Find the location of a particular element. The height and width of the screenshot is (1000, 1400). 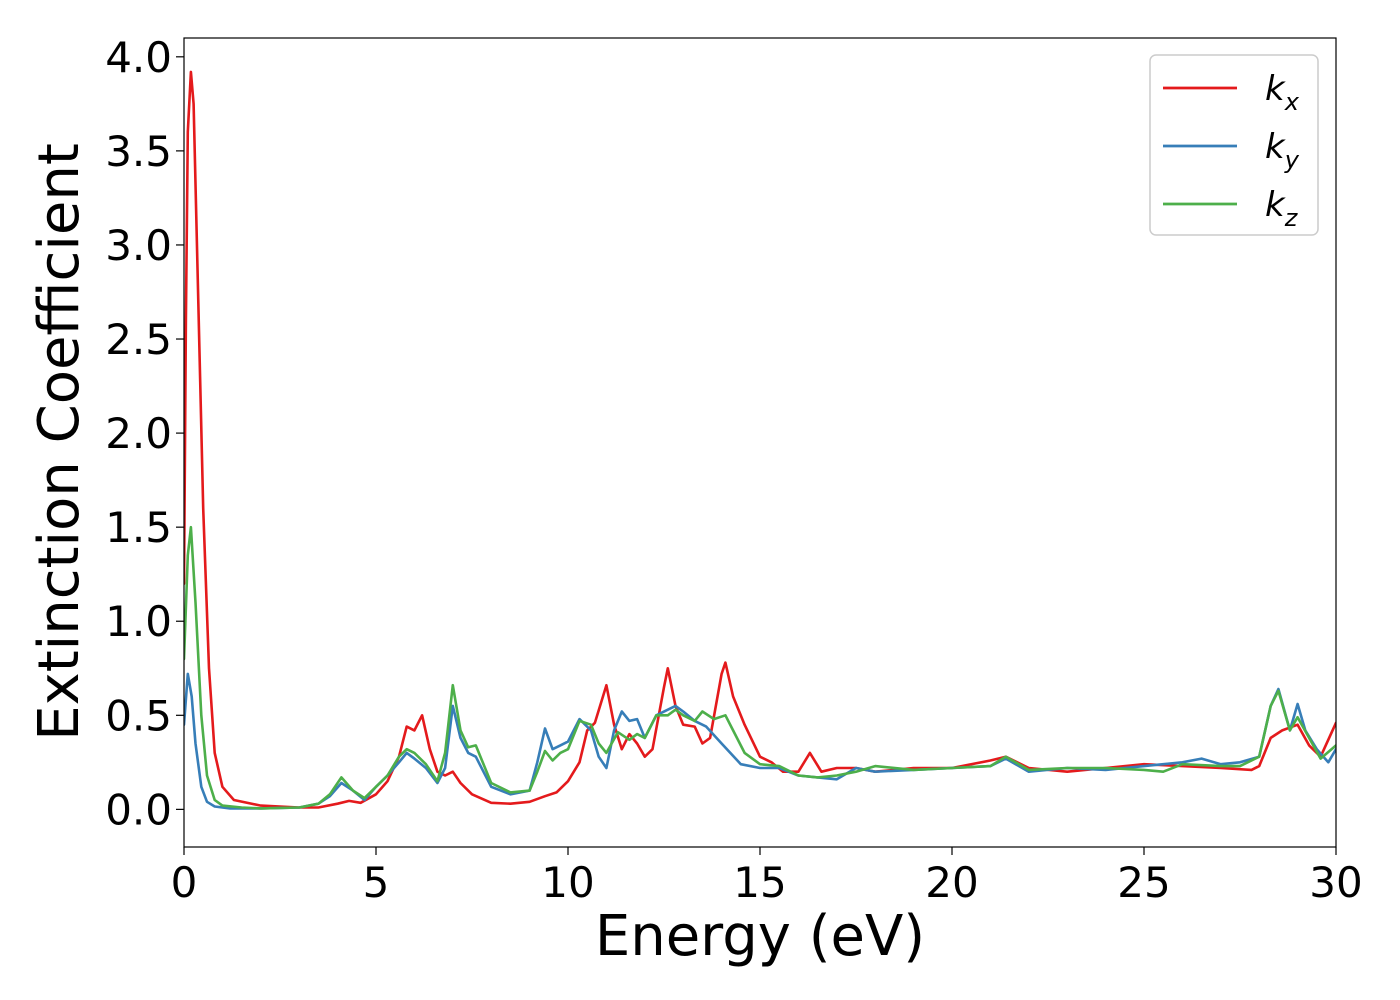

y-tick-label: 1.0 is located at coordinates (138, 621).